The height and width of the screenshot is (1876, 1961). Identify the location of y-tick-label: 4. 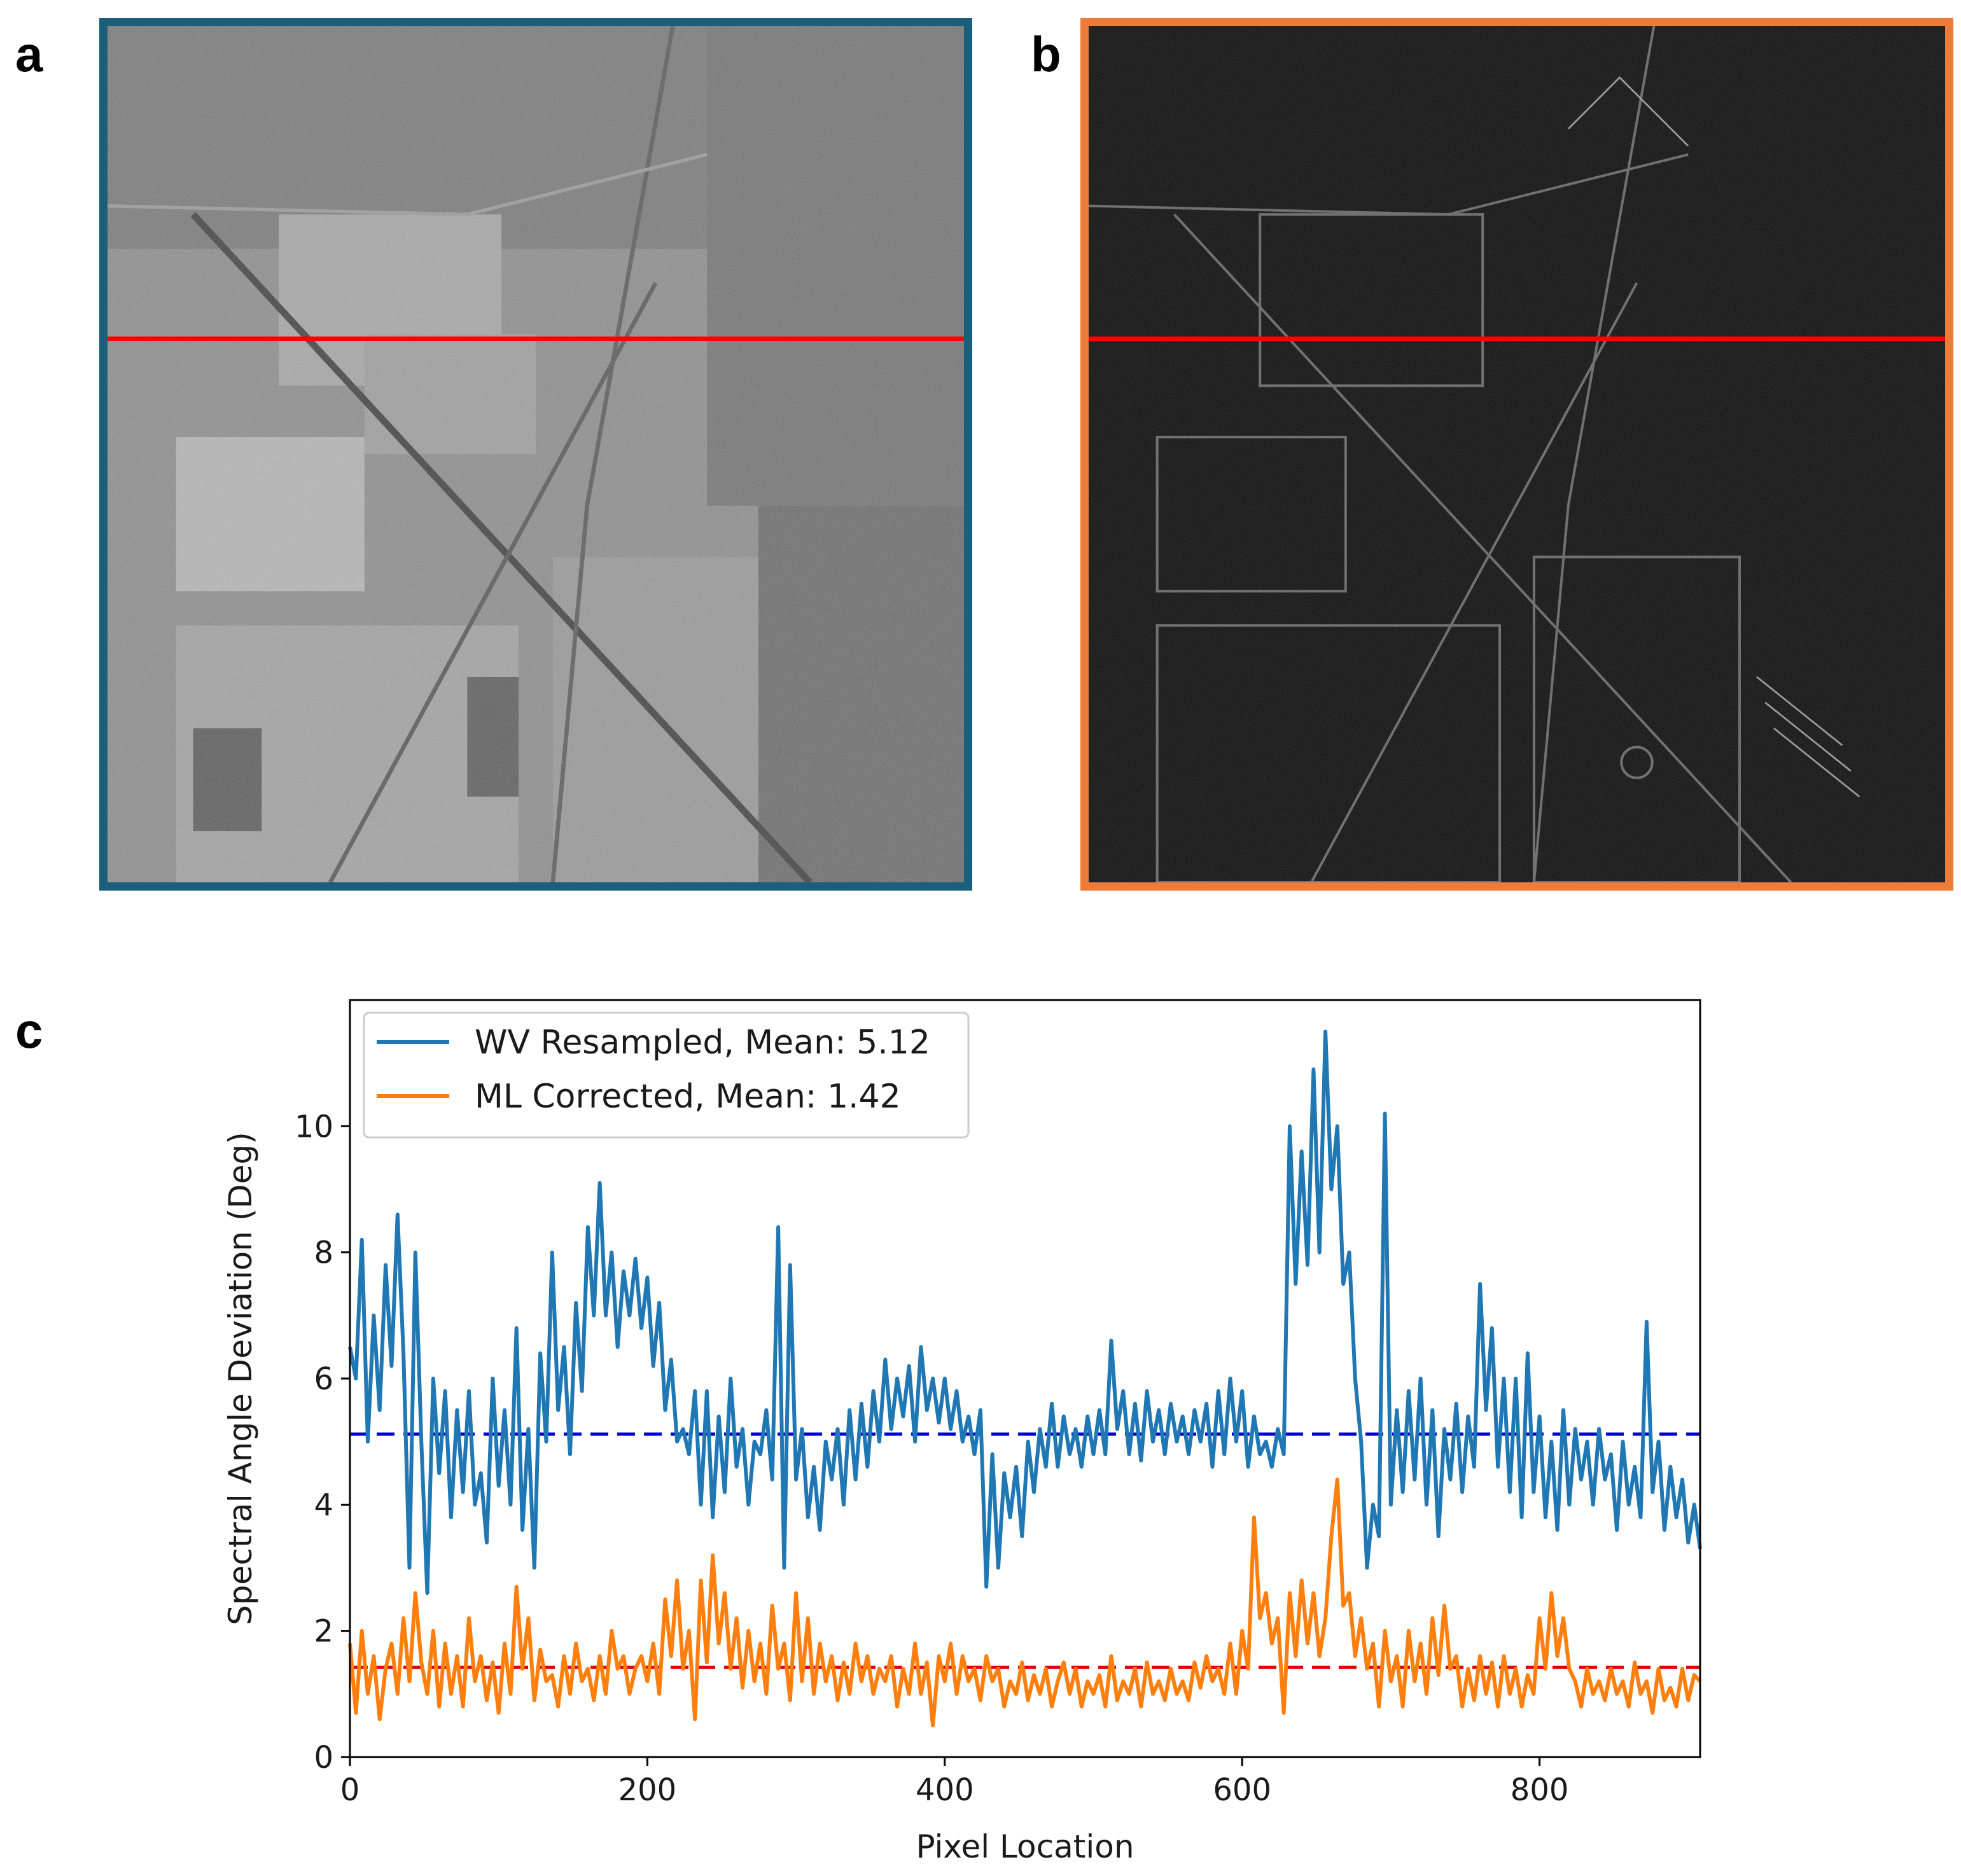
(323, 1505).